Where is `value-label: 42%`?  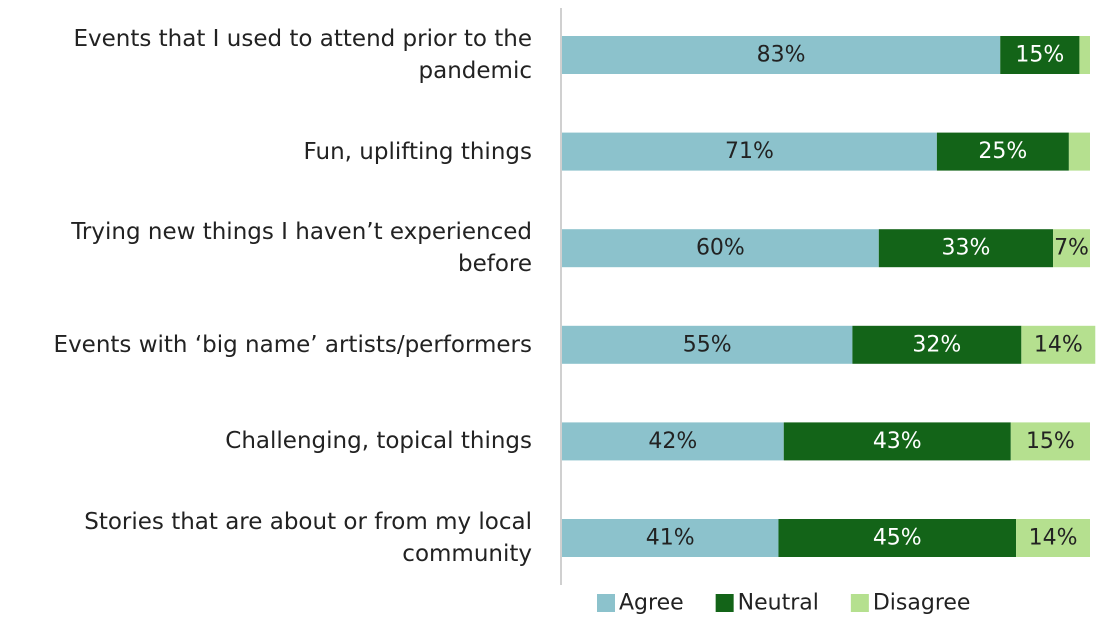 value-label: 42% is located at coordinates (672, 441).